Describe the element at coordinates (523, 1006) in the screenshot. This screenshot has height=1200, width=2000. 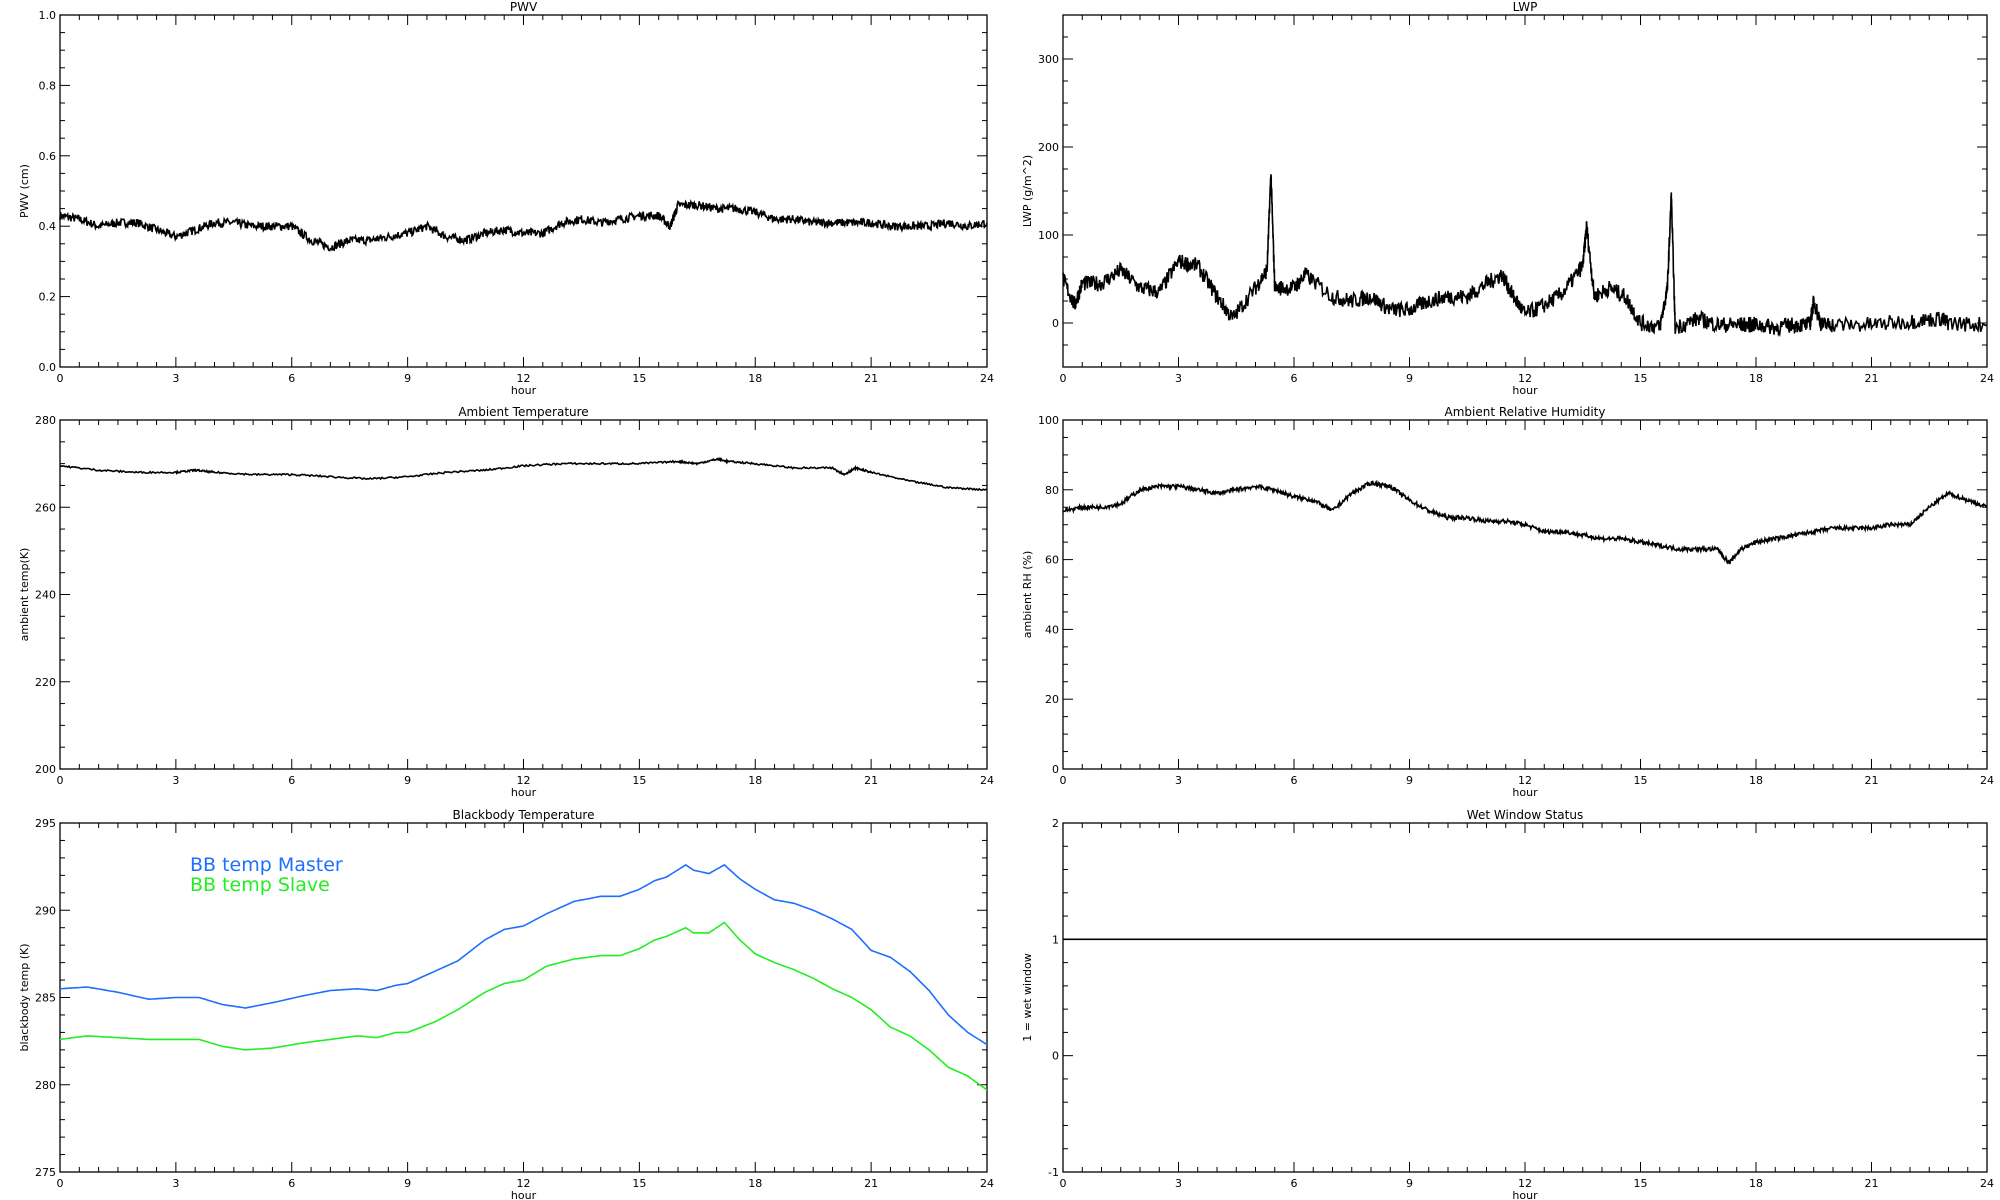
I see `series-line-bb-temp-slave` at that location.